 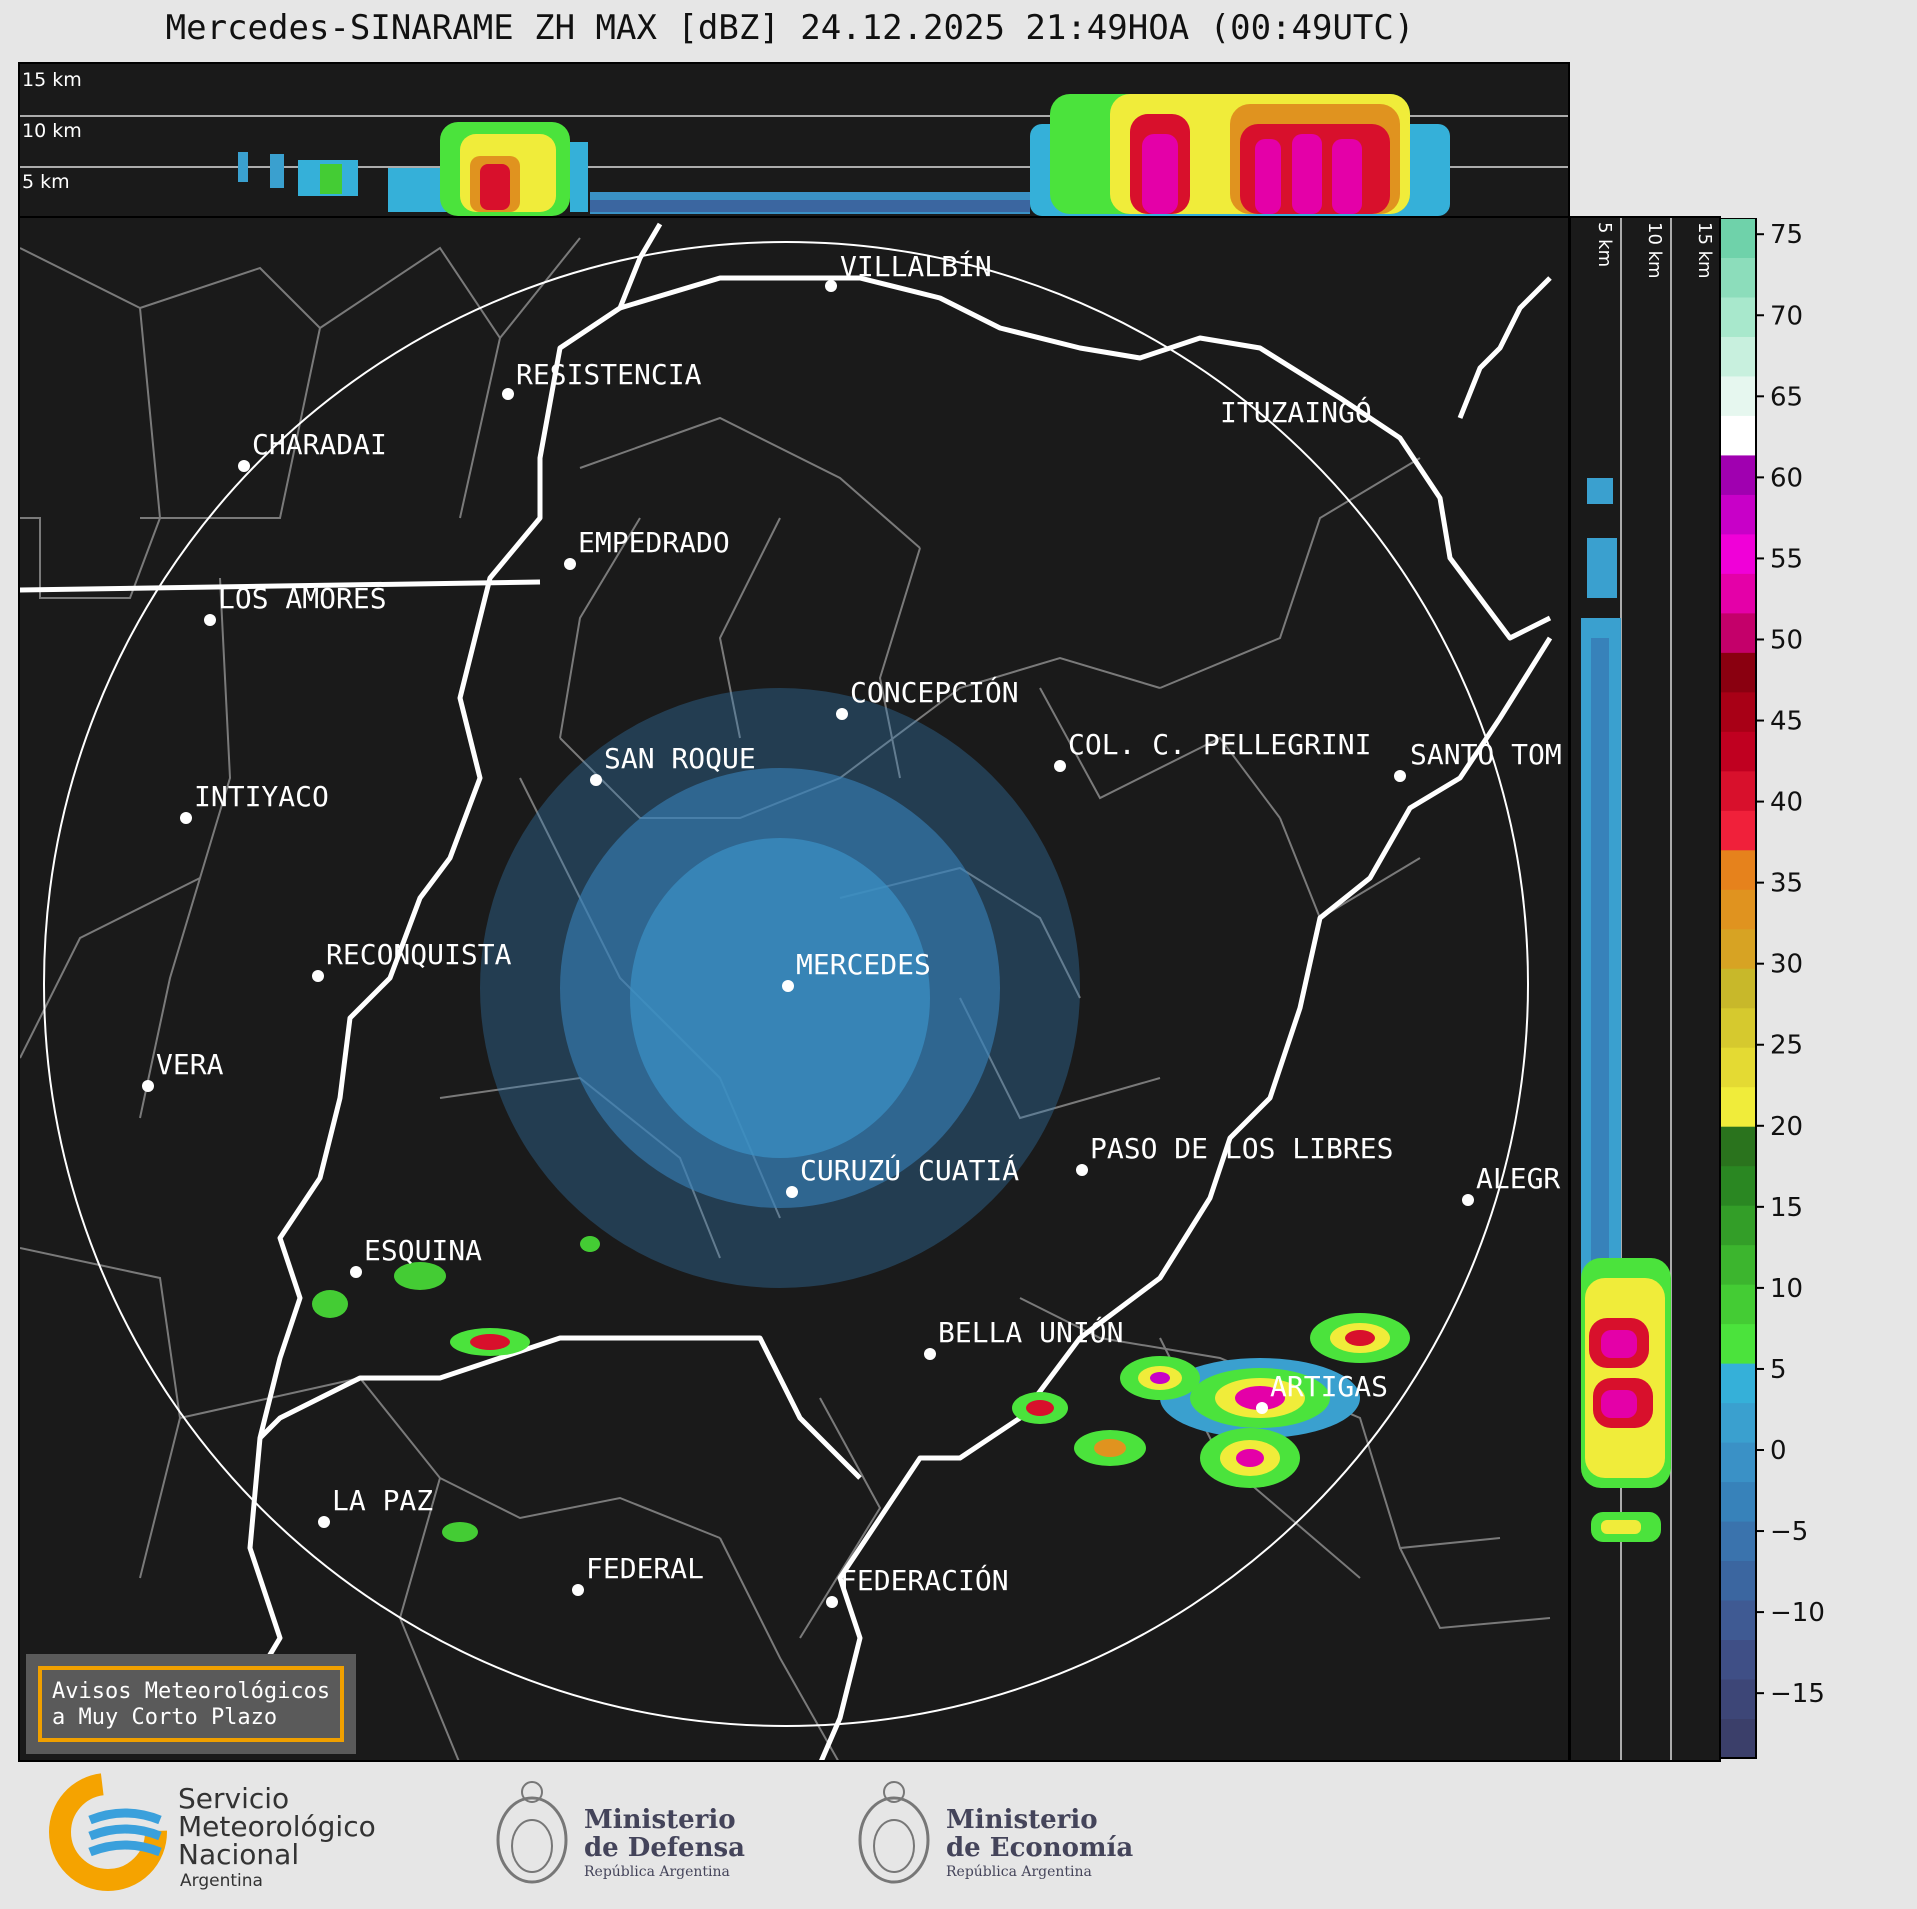 I want to click on echo-cell, so click(x=495, y=187).